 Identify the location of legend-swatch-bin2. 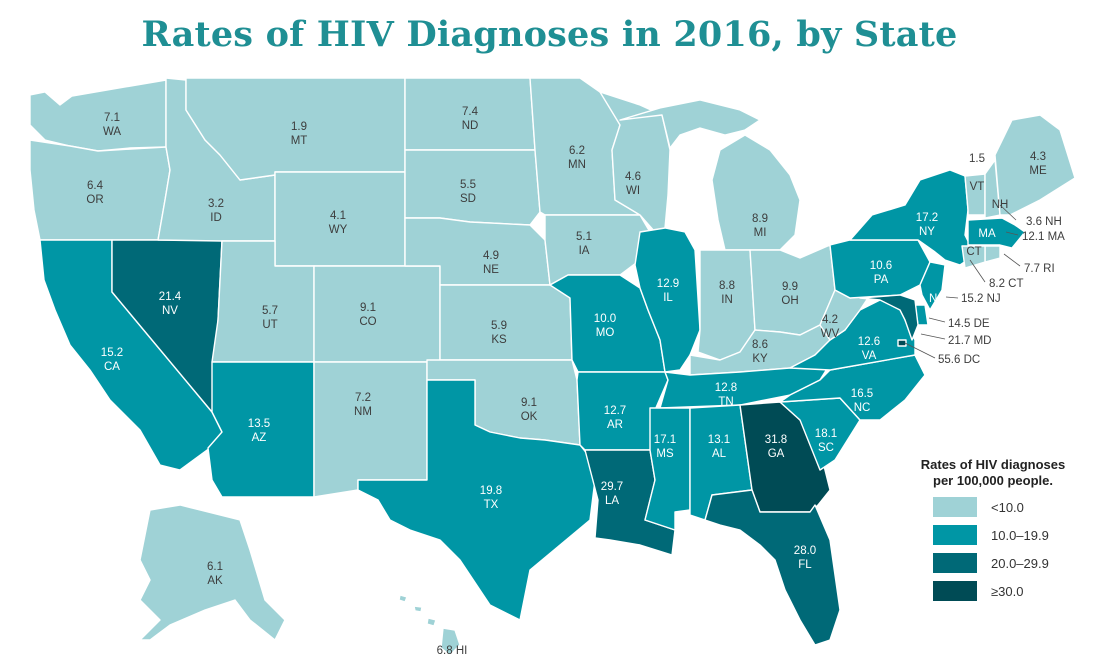
(955, 535).